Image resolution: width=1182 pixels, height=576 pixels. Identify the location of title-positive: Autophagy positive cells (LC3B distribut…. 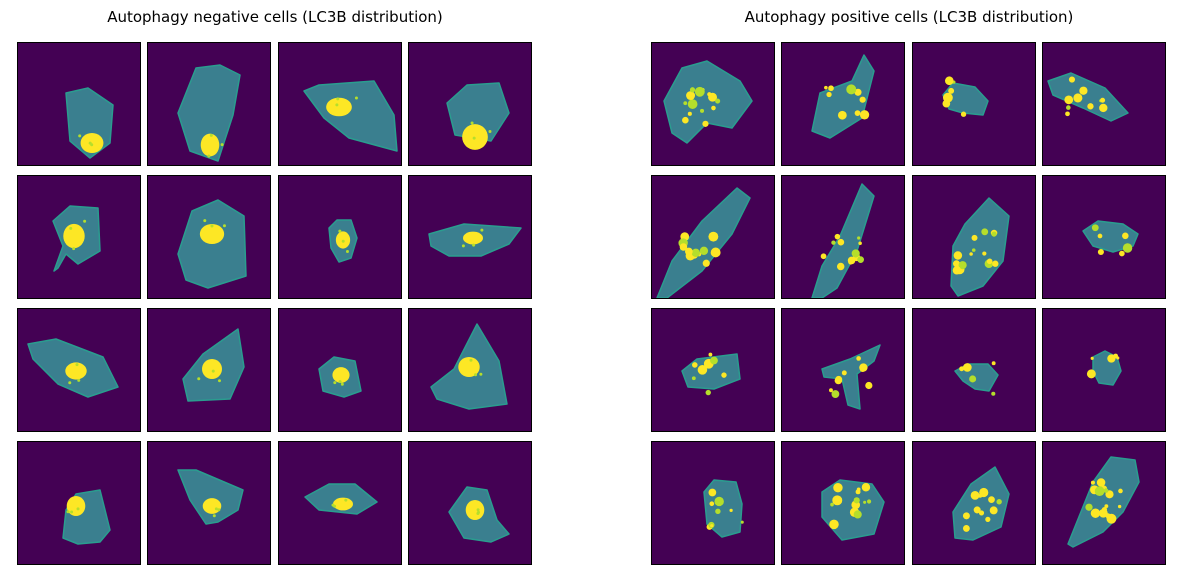
(909, 17).